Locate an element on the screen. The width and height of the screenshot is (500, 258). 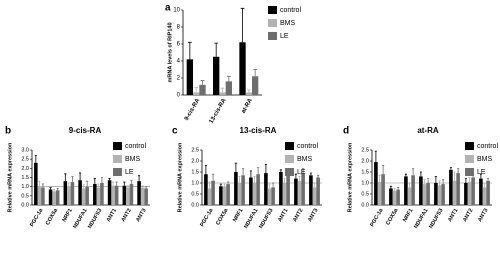
y-tick-label: 8 is located at coordinates (179, 28).